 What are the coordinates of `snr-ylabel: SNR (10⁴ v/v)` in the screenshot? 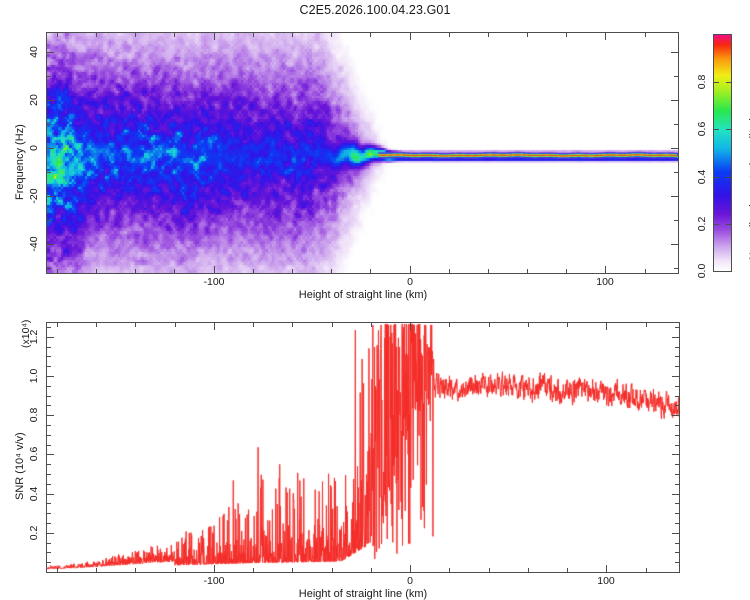 It's located at (20, 466).